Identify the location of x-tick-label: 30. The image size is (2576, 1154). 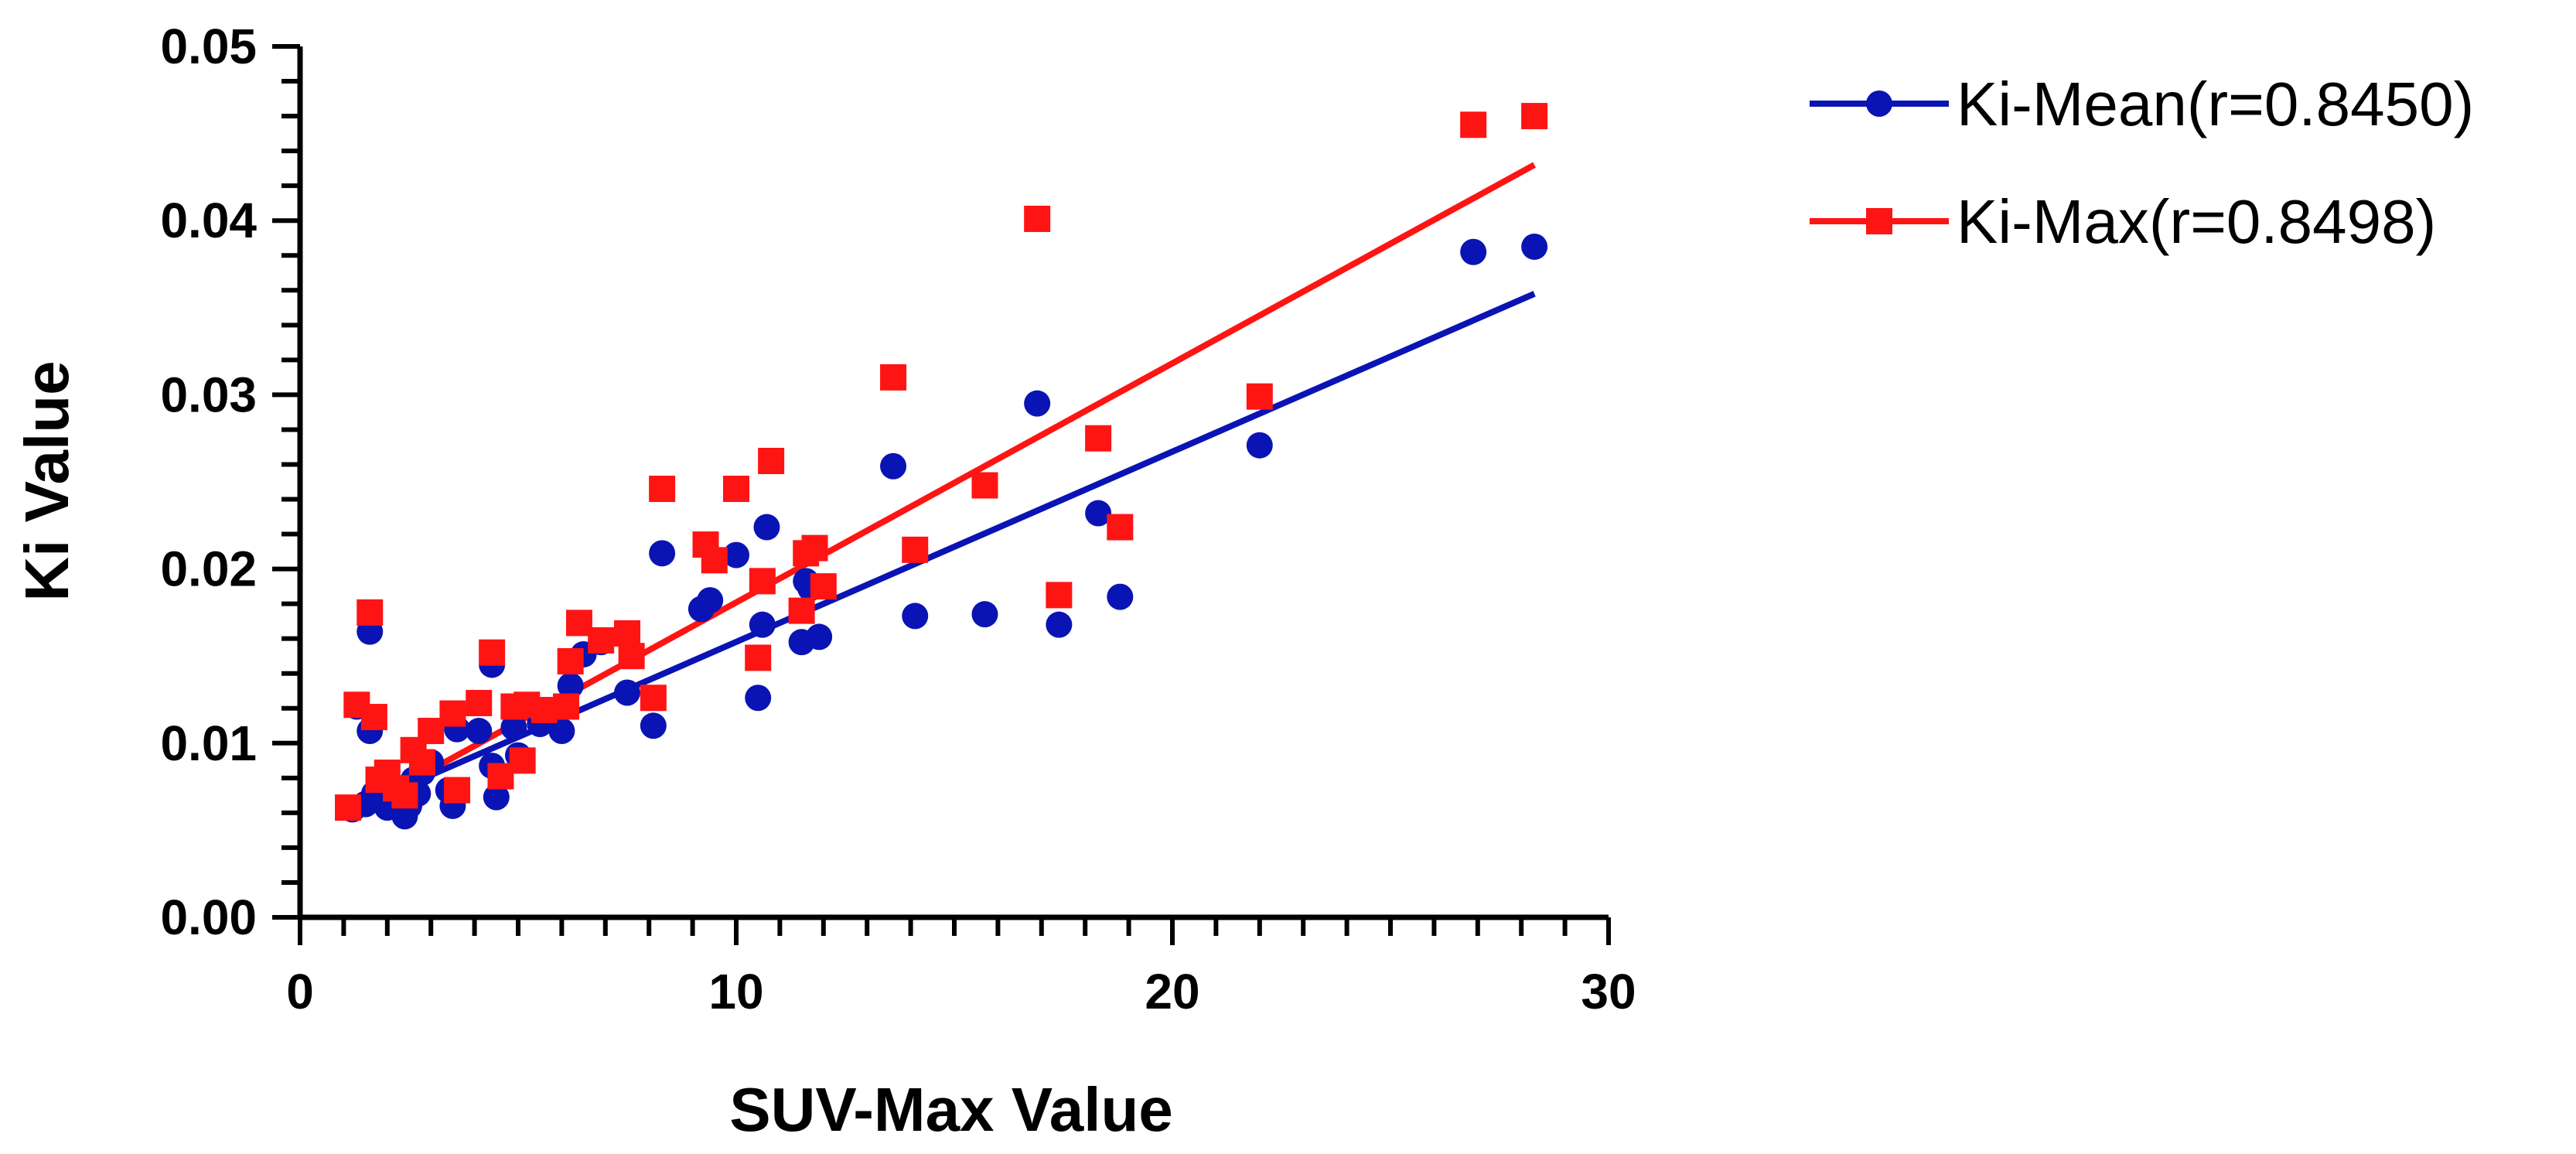
(1609, 991).